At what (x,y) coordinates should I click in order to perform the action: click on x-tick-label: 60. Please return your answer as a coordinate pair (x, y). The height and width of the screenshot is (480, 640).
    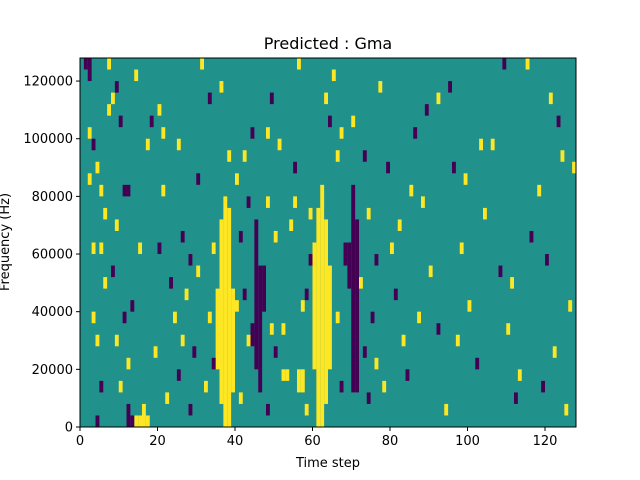
    Looking at the image, I should click on (312, 441).